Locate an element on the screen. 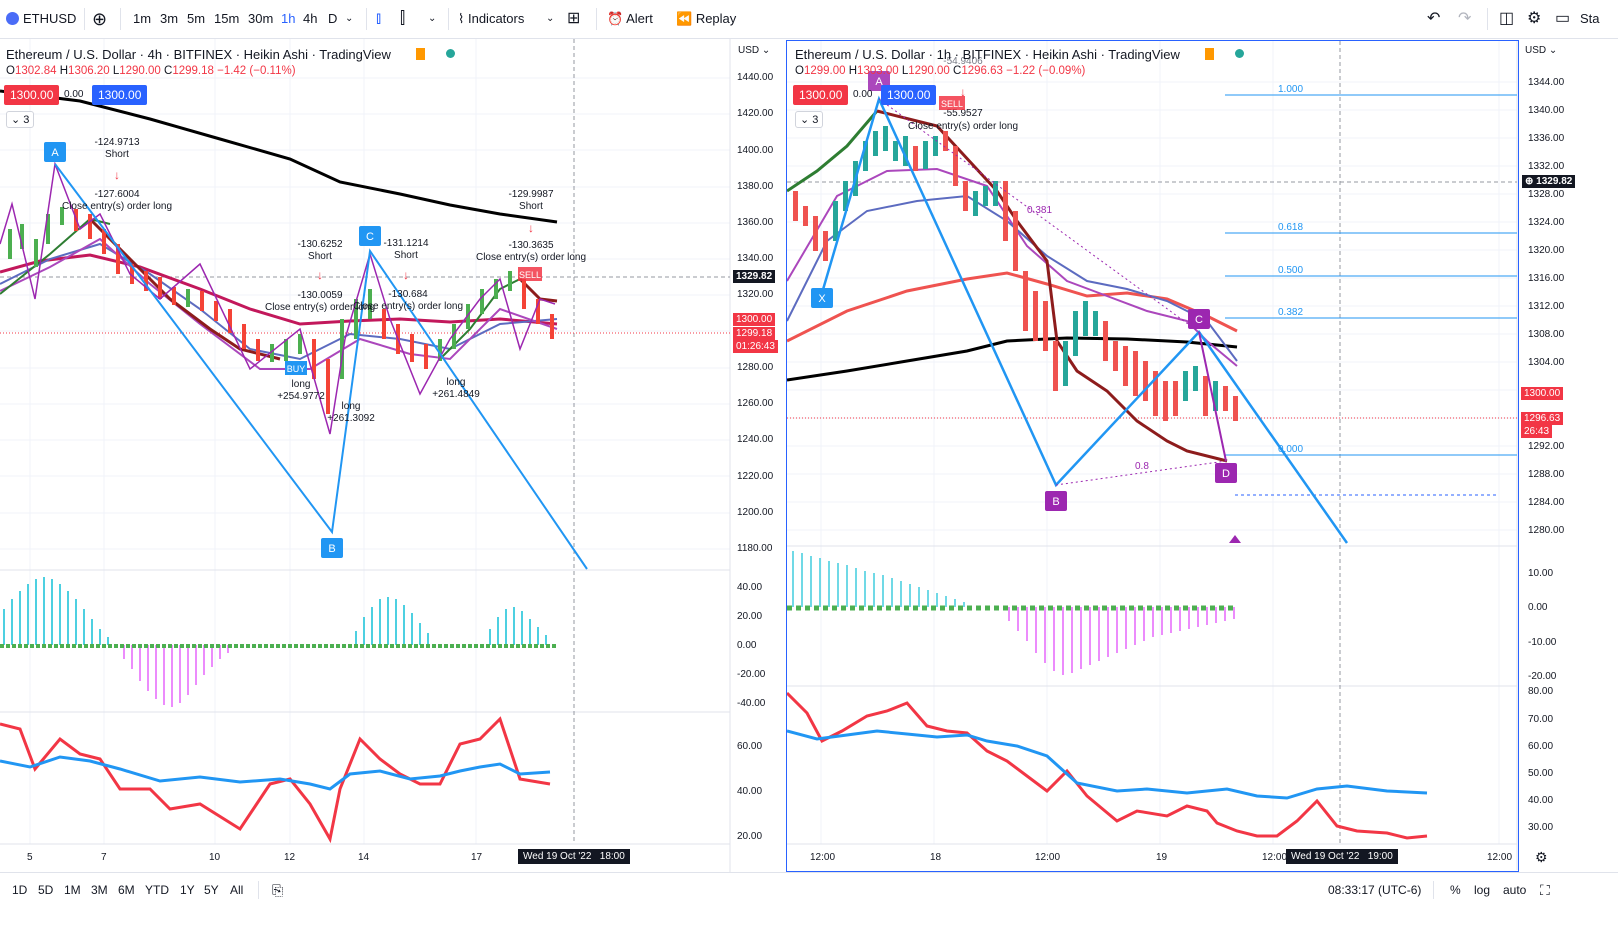 Image resolution: width=1618 pixels, height=936 pixels. fib-level-0382: 0.382 is located at coordinates (1290, 312).